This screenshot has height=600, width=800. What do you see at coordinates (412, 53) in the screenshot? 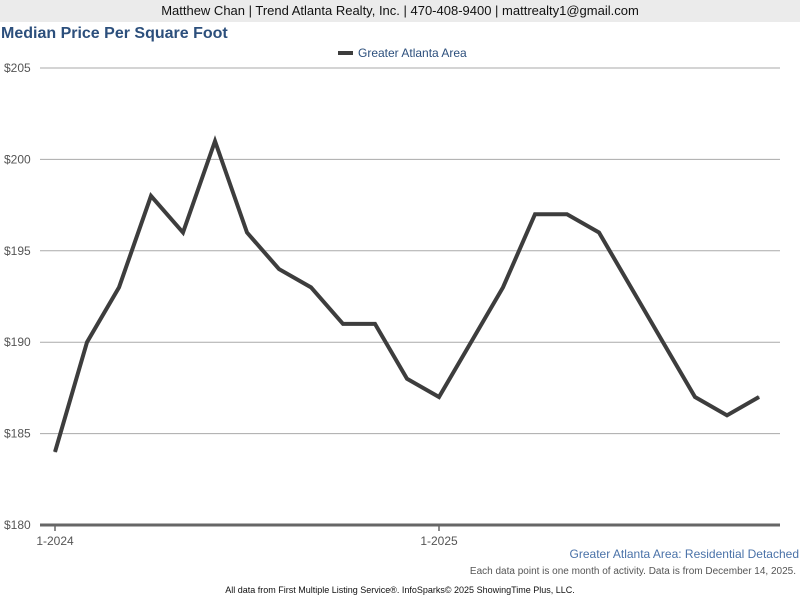
I see `legend-label: Greater Atlanta Area` at bounding box center [412, 53].